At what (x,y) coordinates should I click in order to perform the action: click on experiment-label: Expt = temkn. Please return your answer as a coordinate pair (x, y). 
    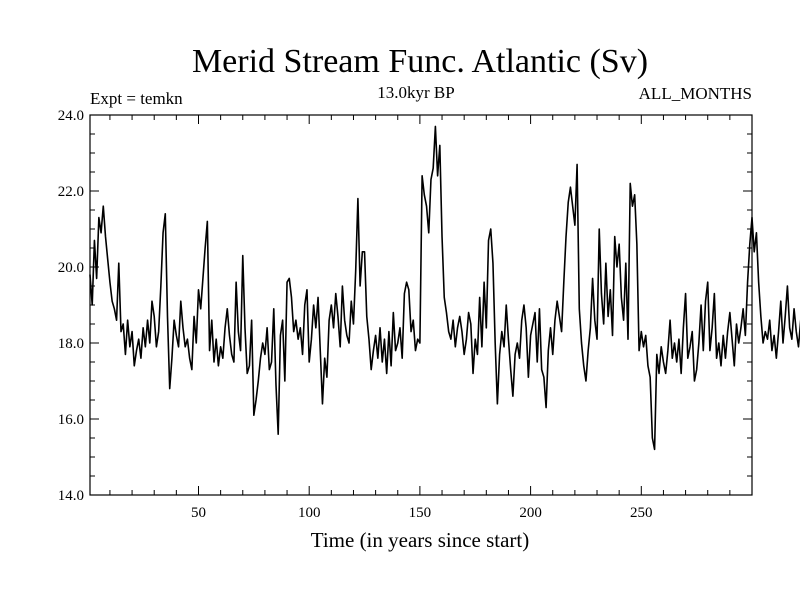
    Looking at the image, I should click on (136, 98).